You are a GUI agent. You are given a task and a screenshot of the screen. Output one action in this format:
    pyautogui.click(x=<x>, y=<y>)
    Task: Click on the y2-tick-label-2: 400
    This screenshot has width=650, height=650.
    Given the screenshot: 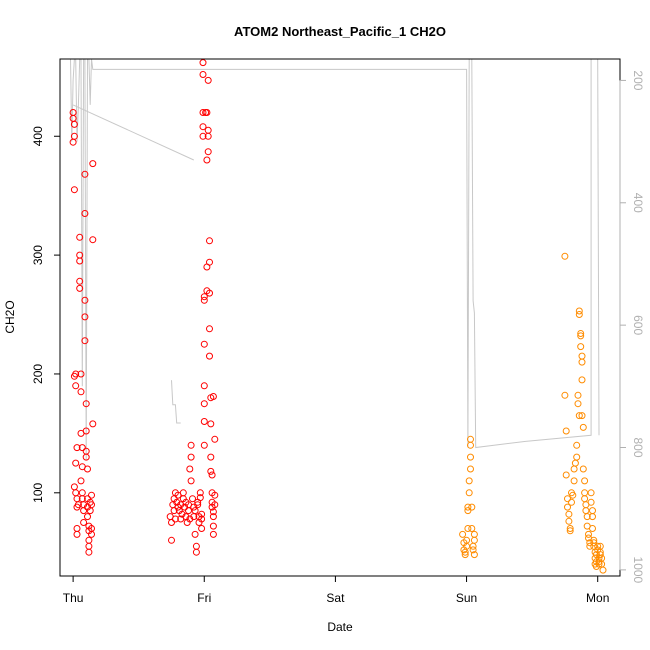 What is the action you would take?
    pyautogui.click(x=638, y=203)
    